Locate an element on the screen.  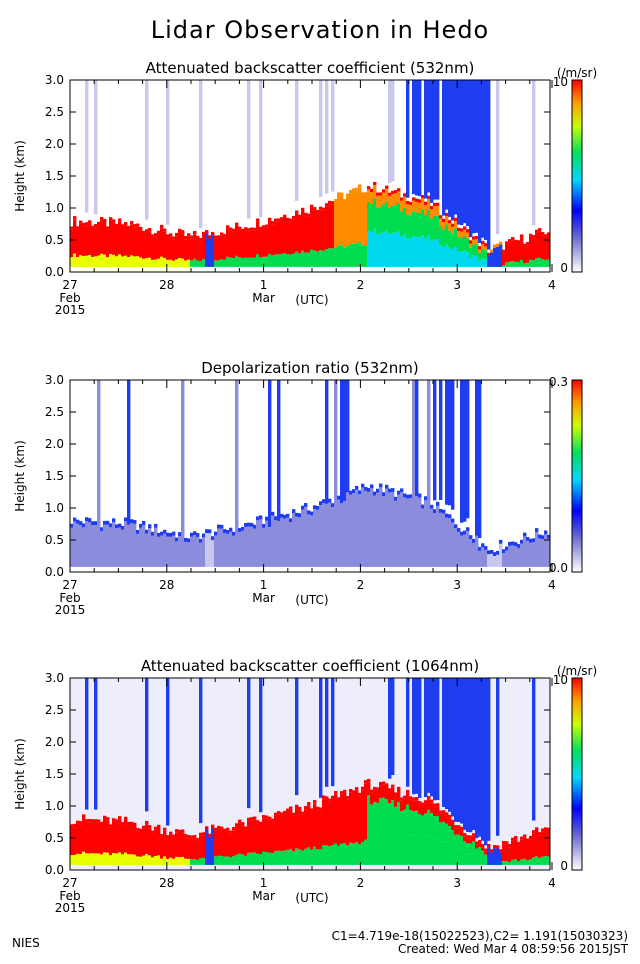
colorbar: 0.3 0.0 is located at coordinates (566, 475).